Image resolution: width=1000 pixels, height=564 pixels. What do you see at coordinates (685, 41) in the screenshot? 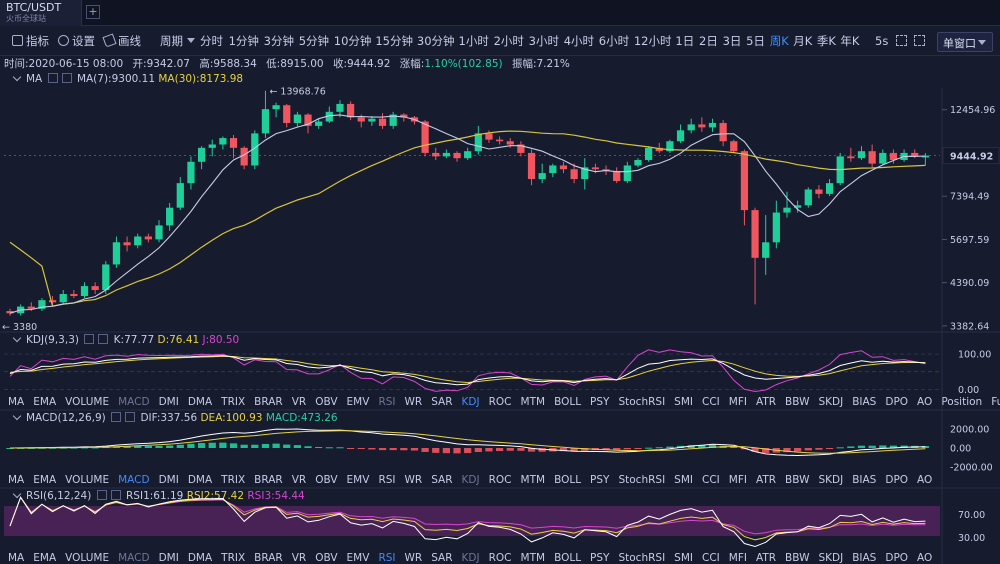
I see `period-13: 1日` at bounding box center [685, 41].